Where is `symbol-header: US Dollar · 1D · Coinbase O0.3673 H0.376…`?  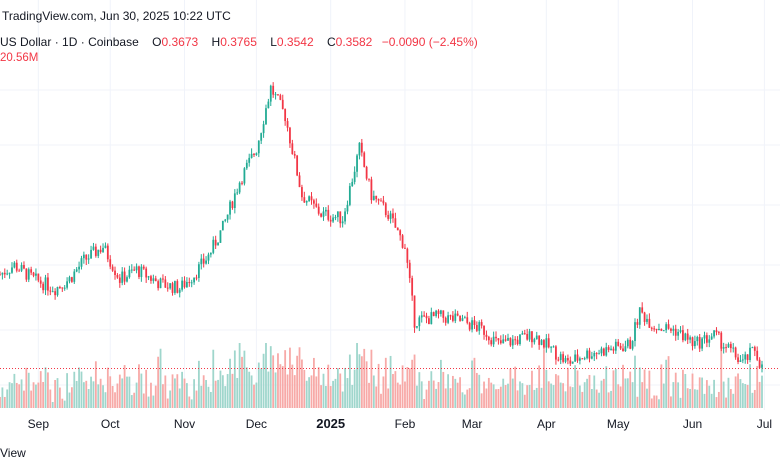
symbol-header: US Dollar · 1D · Coinbase O0.3673 H0.376… is located at coordinates (239, 42).